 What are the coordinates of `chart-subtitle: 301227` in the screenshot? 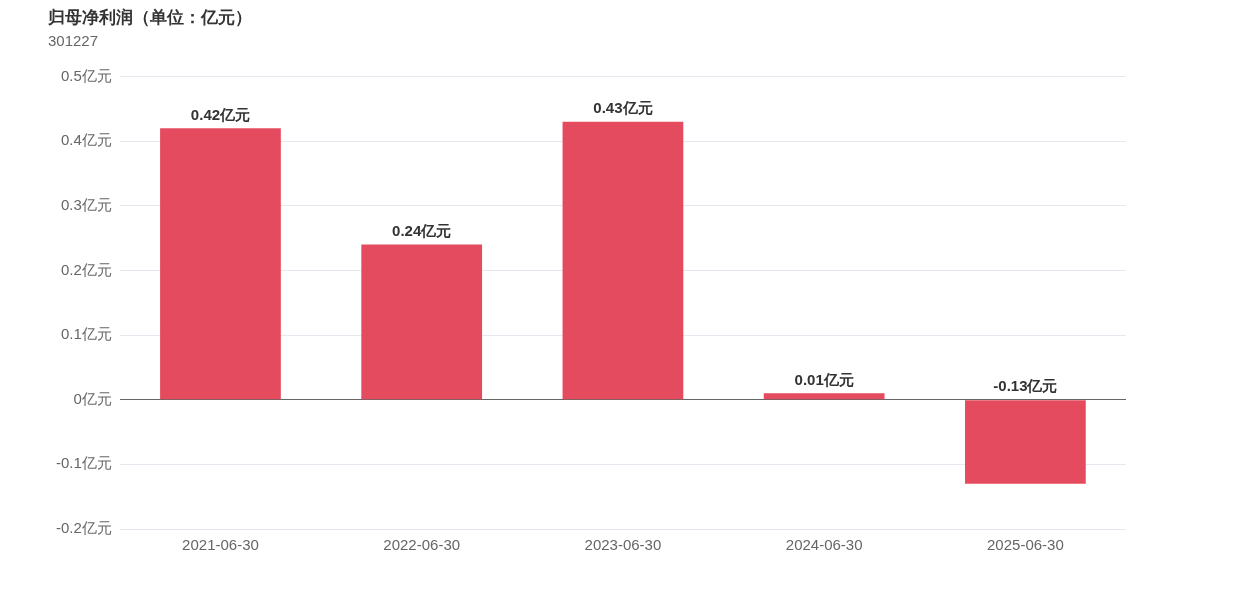 It's located at (73, 40).